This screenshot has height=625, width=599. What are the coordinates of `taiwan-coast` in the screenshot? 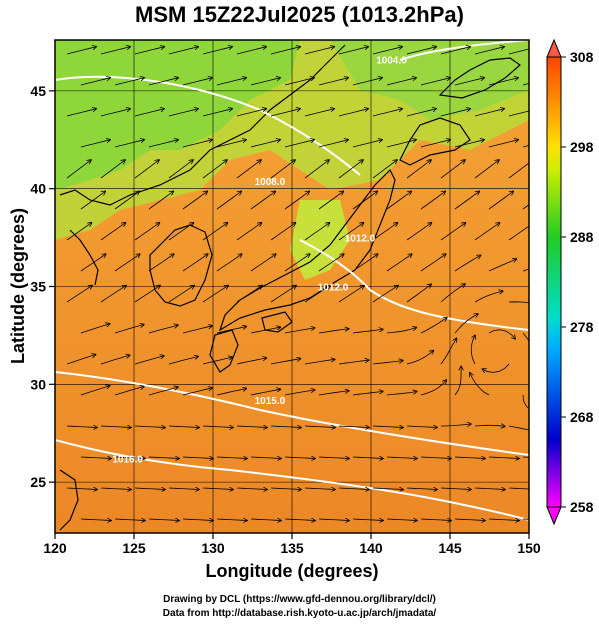 It's located at (69, 500).